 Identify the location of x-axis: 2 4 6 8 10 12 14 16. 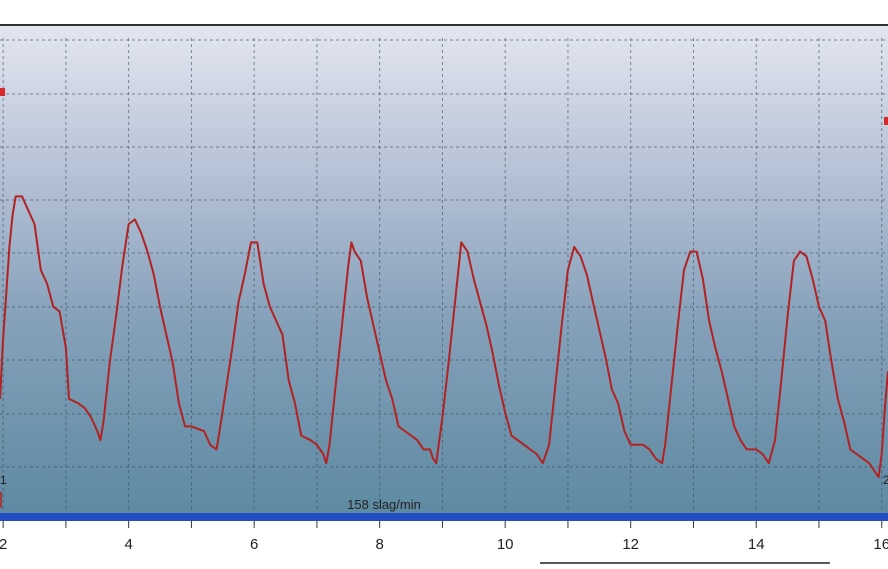
(444, 537).